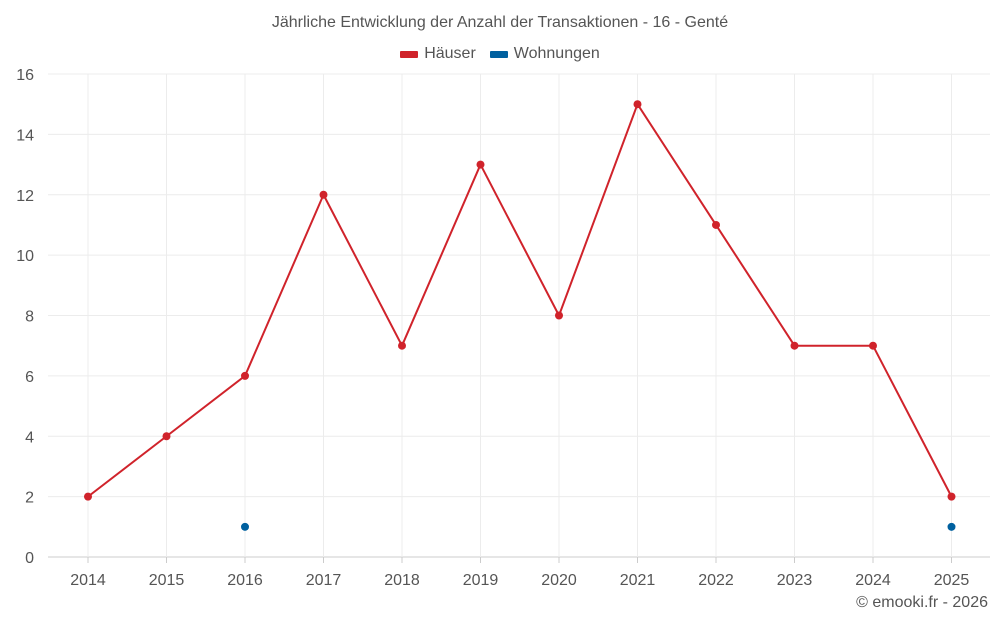 This screenshot has width=1000, height=625. Describe the element at coordinates (559, 315) in the screenshot. I see `data-point-haeuser-2020` at that location.